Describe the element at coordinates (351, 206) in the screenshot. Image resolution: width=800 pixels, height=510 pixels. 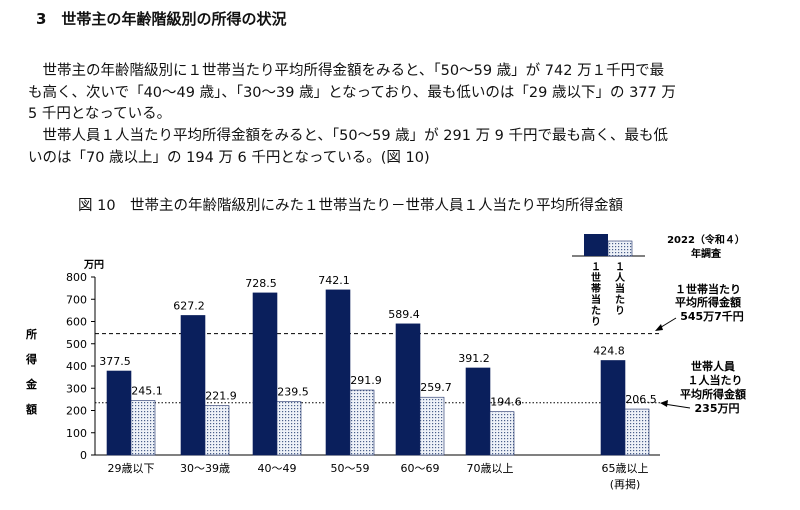
I see `figure-caption: 図 10 世帯主の年齢階級別にみた１世帯当たり－世帯人員１人当たり平均所得金額` at that location.